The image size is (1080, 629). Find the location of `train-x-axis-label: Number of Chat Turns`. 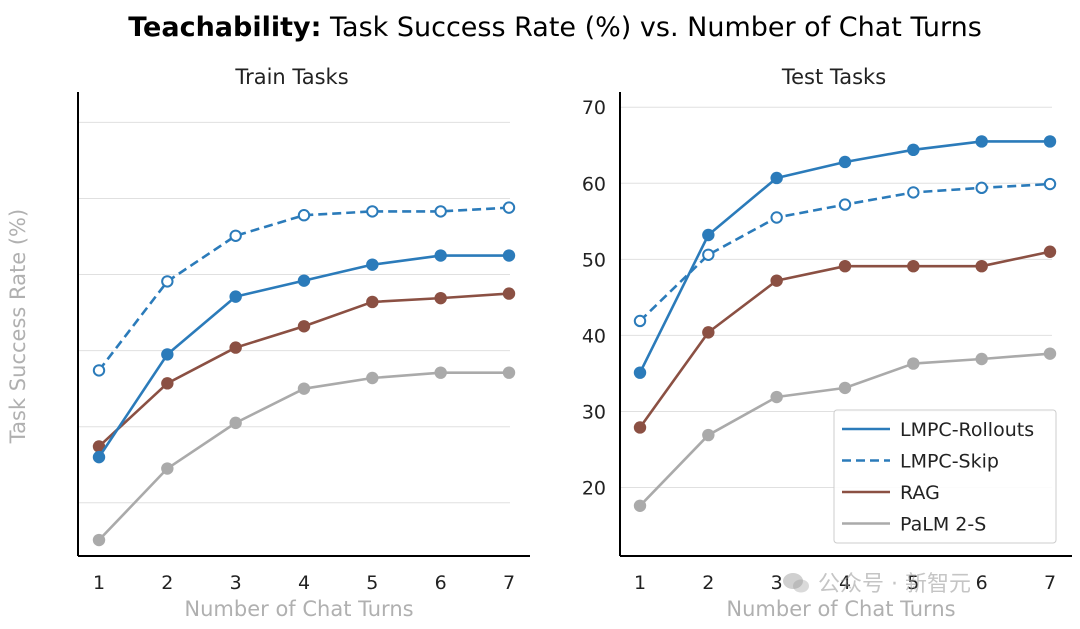

train-x-axis-label: Number of Chat Turns is located at coordinates (298, 609).